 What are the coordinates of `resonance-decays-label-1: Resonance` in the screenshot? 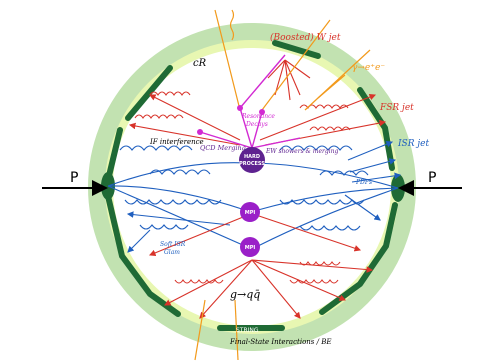 It's located at (258, 116).